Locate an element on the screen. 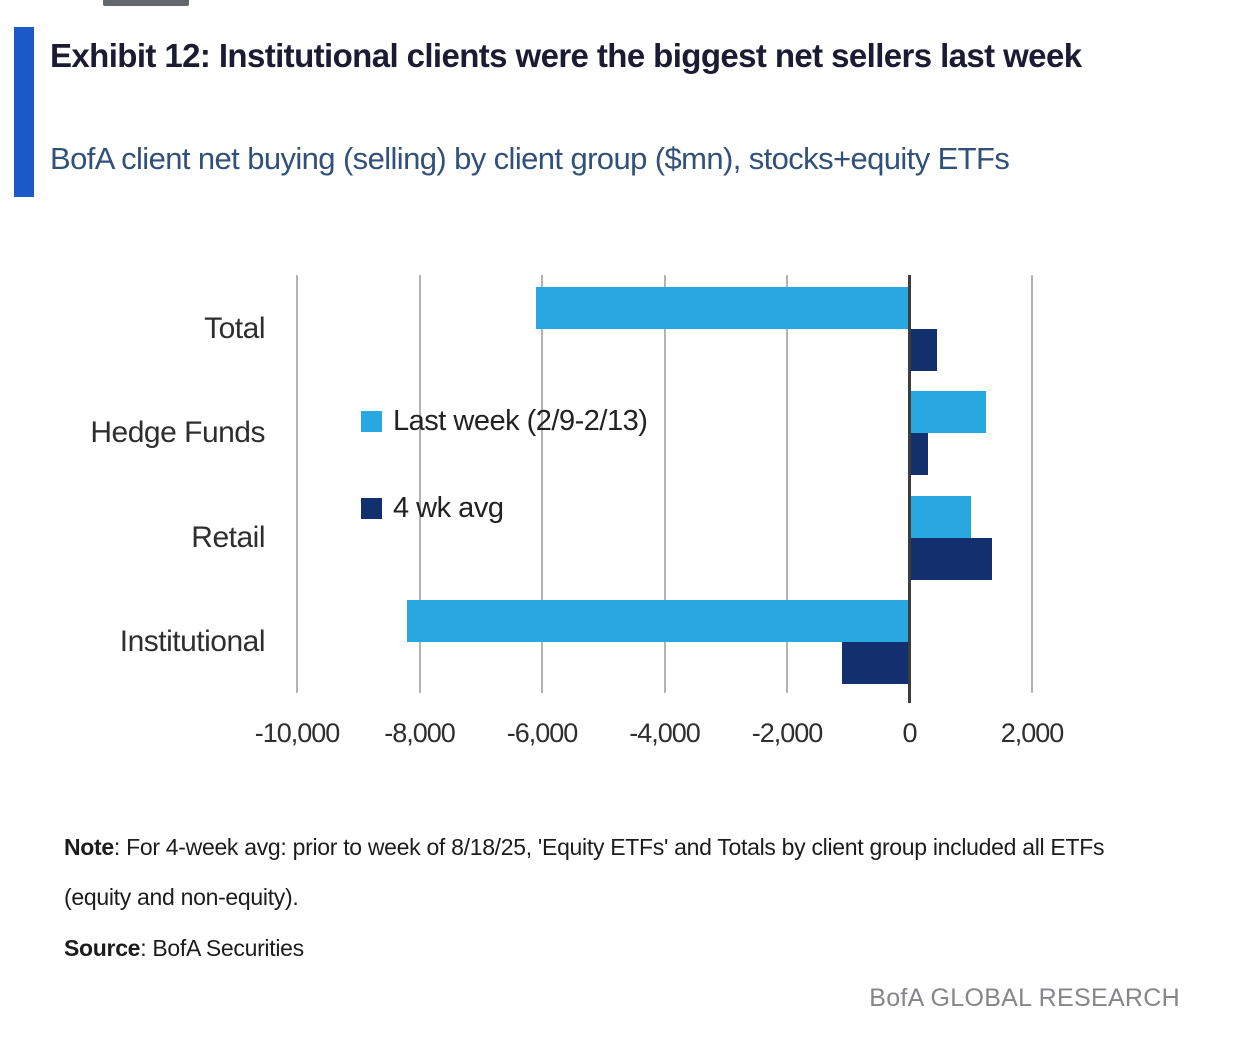 Image resolution: width=1236 pixels, height=1057 pixels. source-body: : BofA Securities is located at coordinates (222, 948).